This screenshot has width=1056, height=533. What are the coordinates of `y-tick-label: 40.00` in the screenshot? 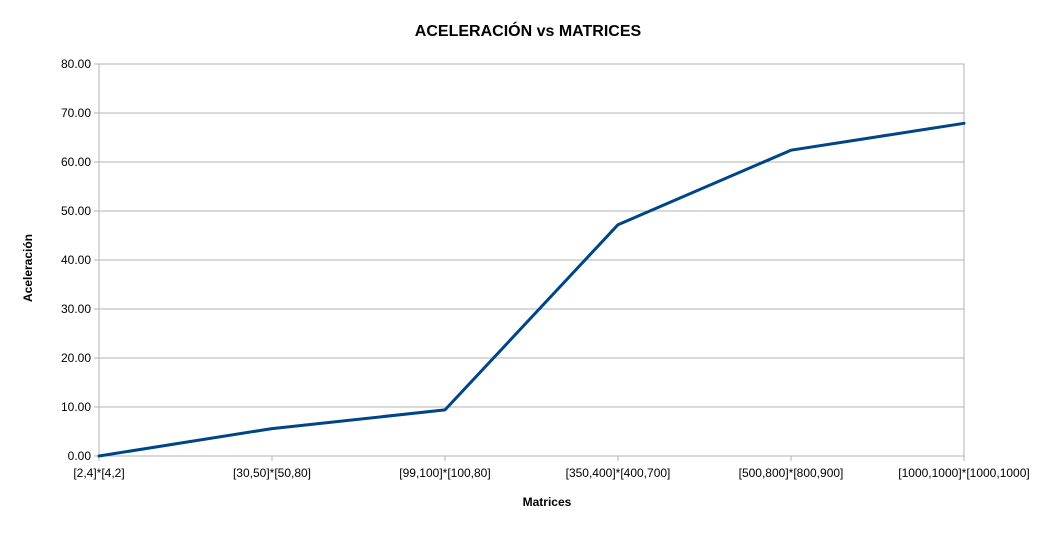 It's located at (76, 260).